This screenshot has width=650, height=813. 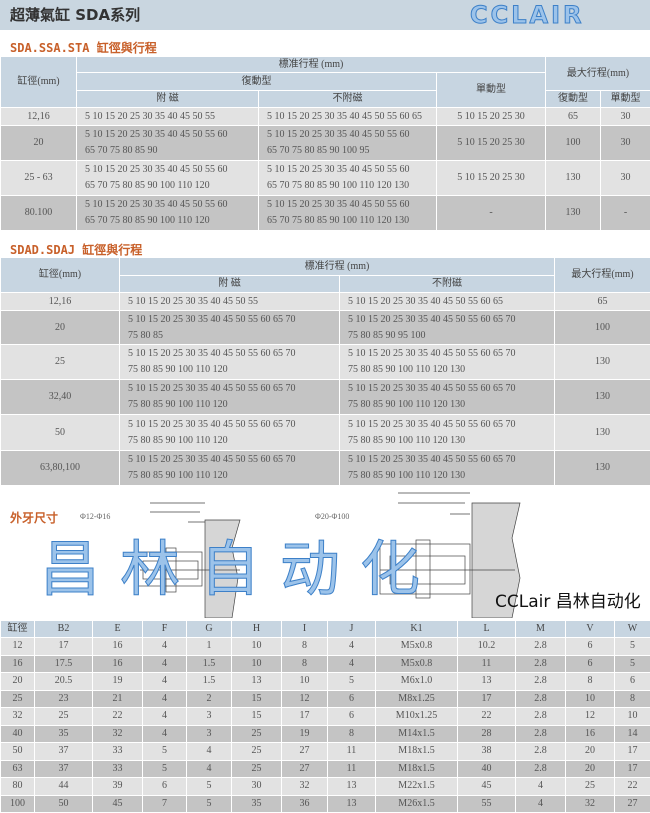 I want to click on cell-h: 10, so click(x=257, y=647).